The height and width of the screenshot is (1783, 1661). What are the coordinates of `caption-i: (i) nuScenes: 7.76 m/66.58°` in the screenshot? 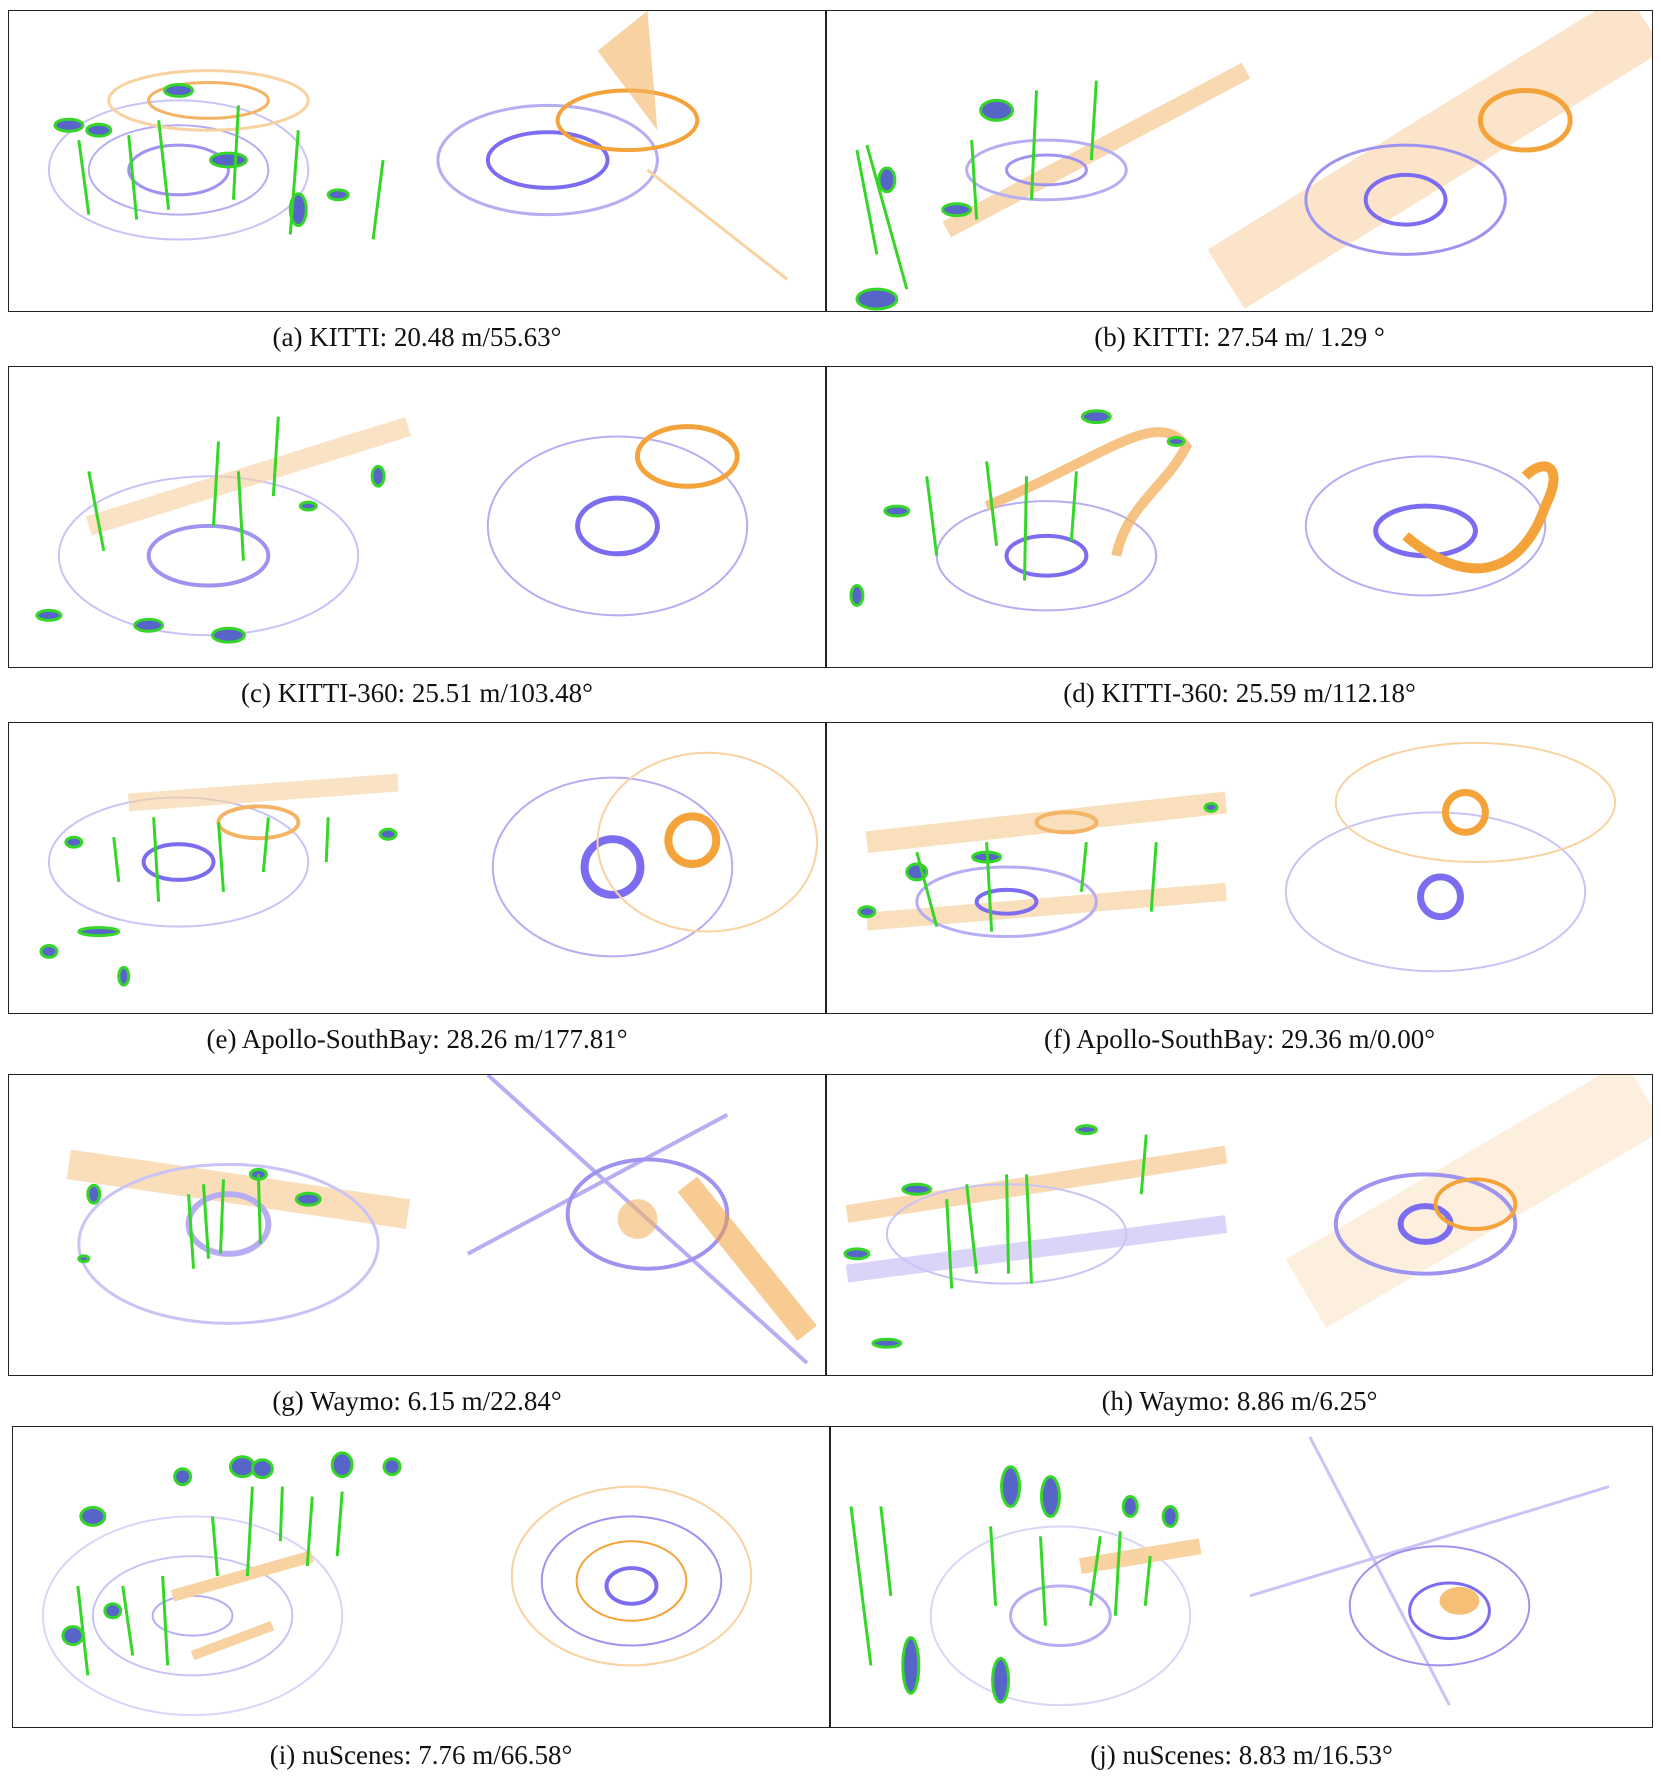 It's located at (421, 1755).